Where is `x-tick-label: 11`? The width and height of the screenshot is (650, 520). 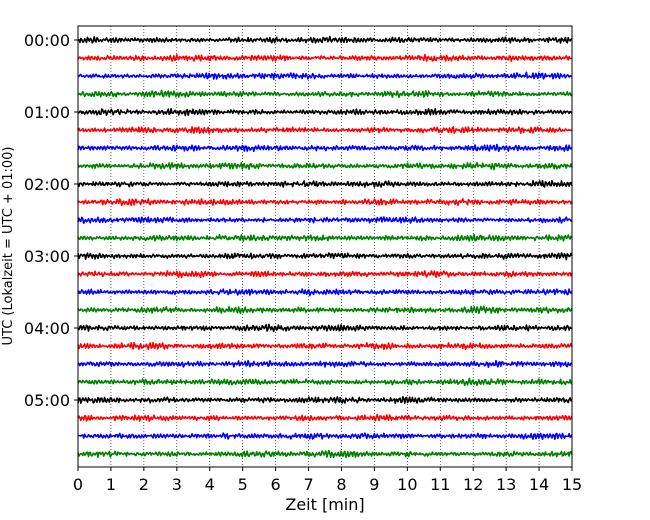 x-tick-label: 11 is located at coordinates (440, 484).